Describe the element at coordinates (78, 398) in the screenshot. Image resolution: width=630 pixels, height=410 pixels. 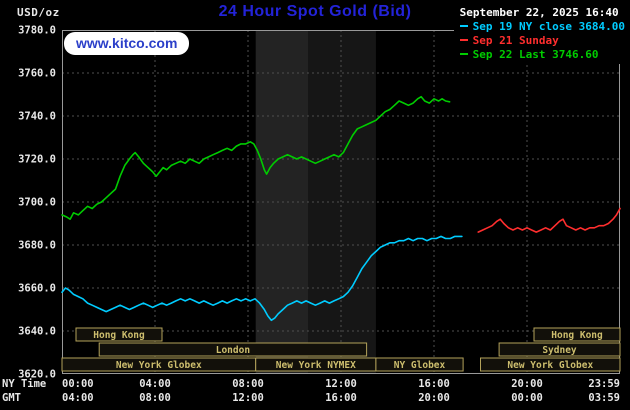
I see `x-axis-tick-gmt: 04:00` at that location.